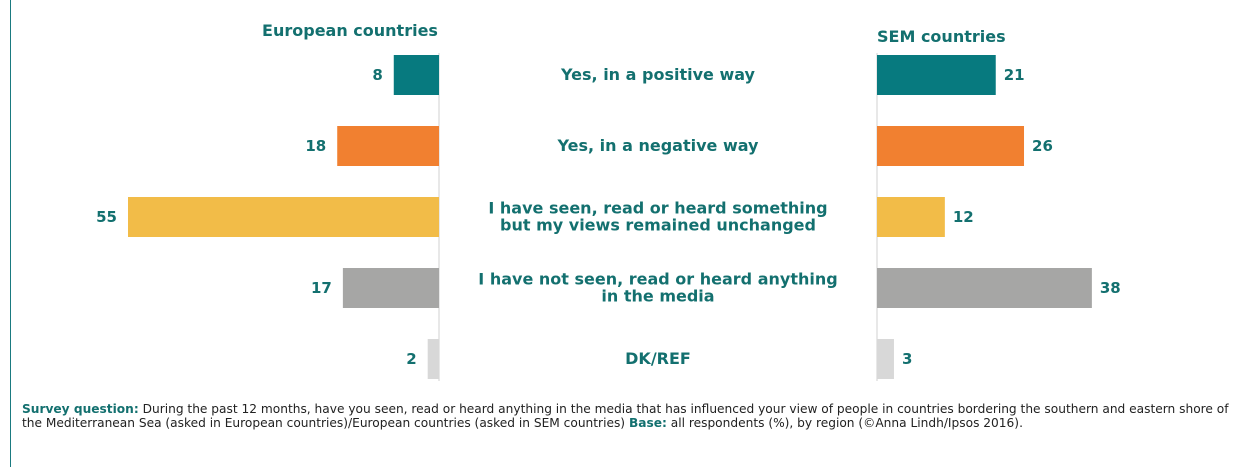 The width and height of the screenshot is (1248, 467). What do you see at coordinates (658, 225) in the screenshot?
I see `category-label-line: but my views remained unchanged` at bounding box center [658, 225].